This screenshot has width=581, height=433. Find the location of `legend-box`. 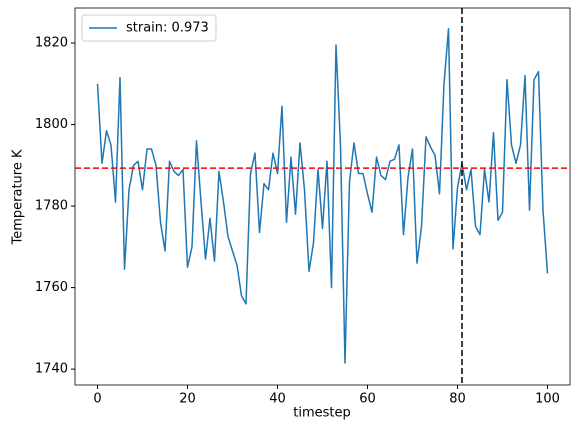

legend-box is located at coordinates (149, 28).